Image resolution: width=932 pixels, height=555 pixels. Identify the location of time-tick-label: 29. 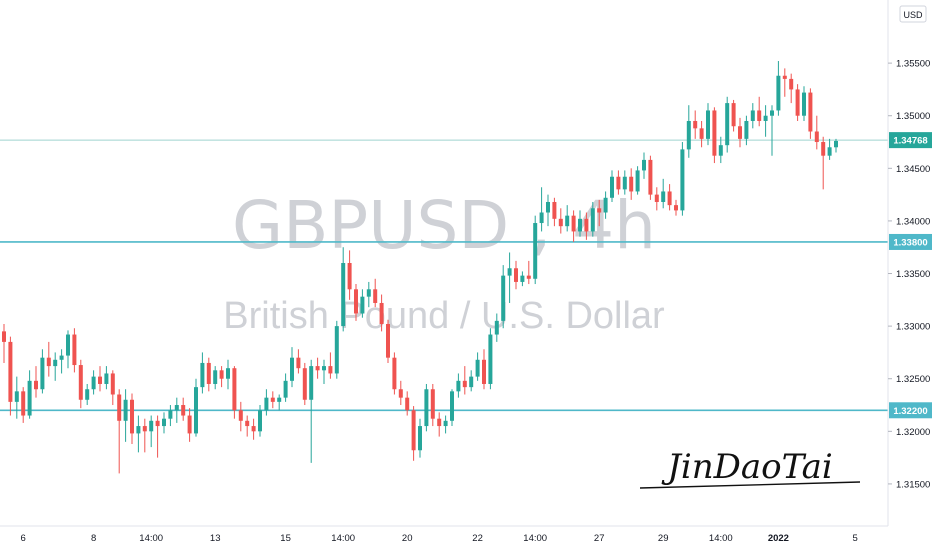
(663, 538).